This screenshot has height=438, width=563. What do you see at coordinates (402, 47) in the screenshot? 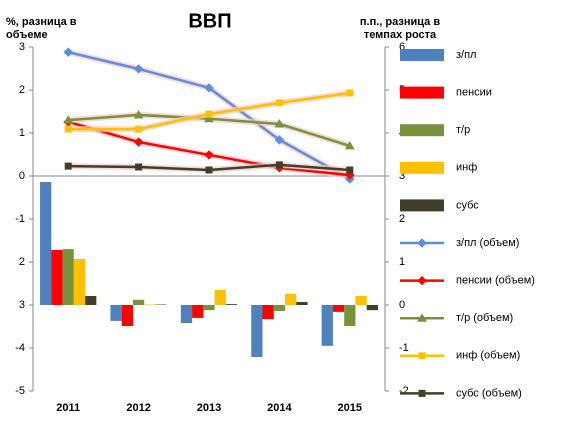
I see `y2-tick-label: 6` at bounding box center [402, 47].